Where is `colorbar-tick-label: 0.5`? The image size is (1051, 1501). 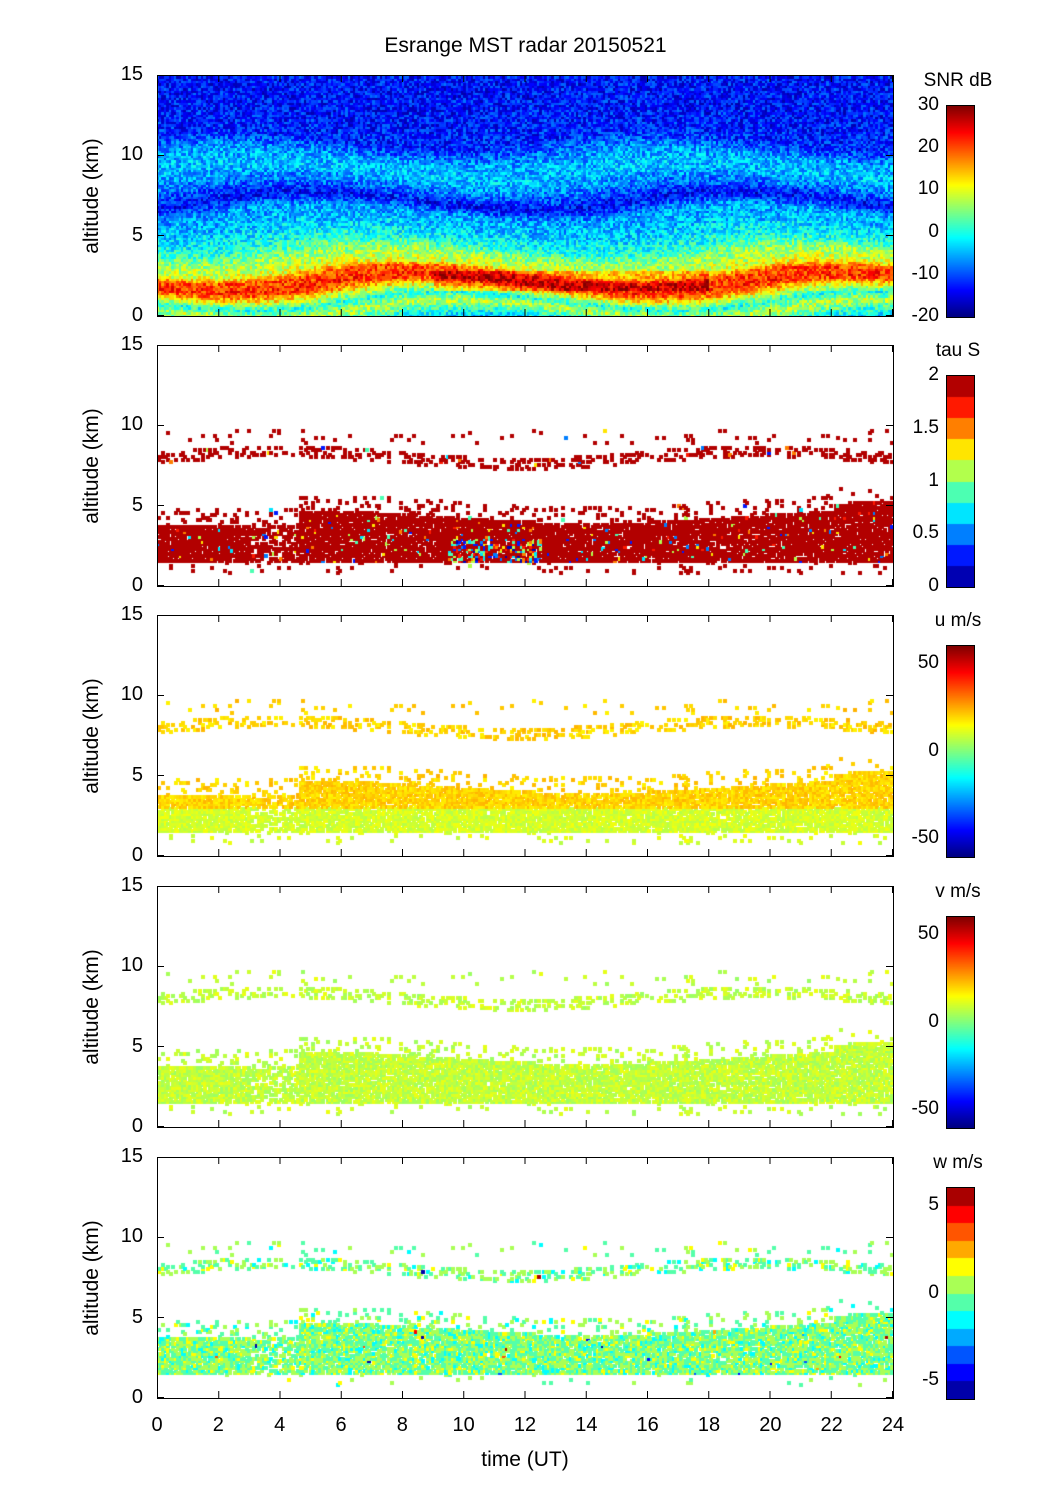 colorbar-tick-label: 0.5 is located at coordinates (925, 533).